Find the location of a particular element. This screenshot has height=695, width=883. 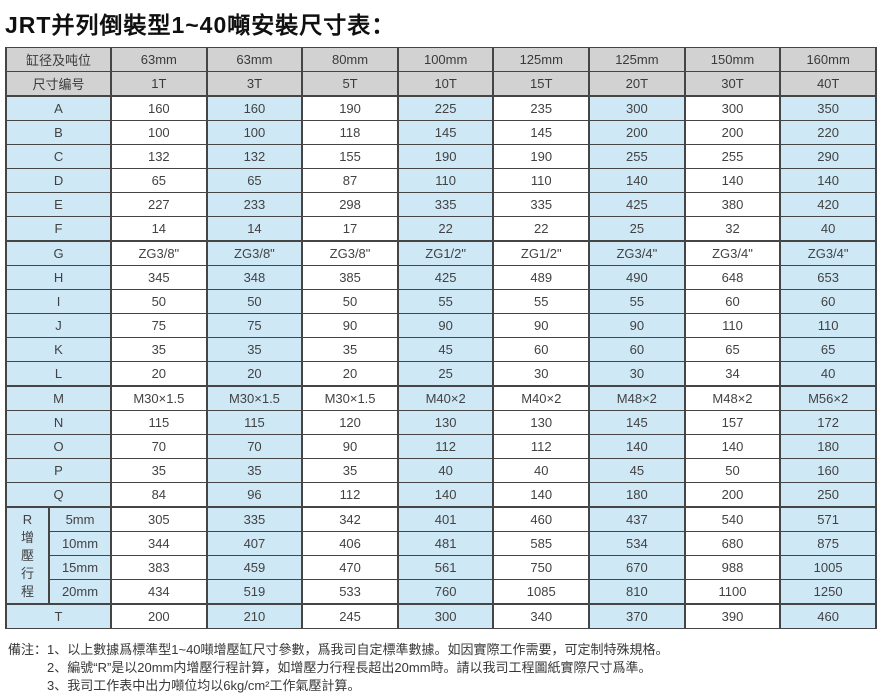

value-cell: 14 is located at coordinates (159, 229).